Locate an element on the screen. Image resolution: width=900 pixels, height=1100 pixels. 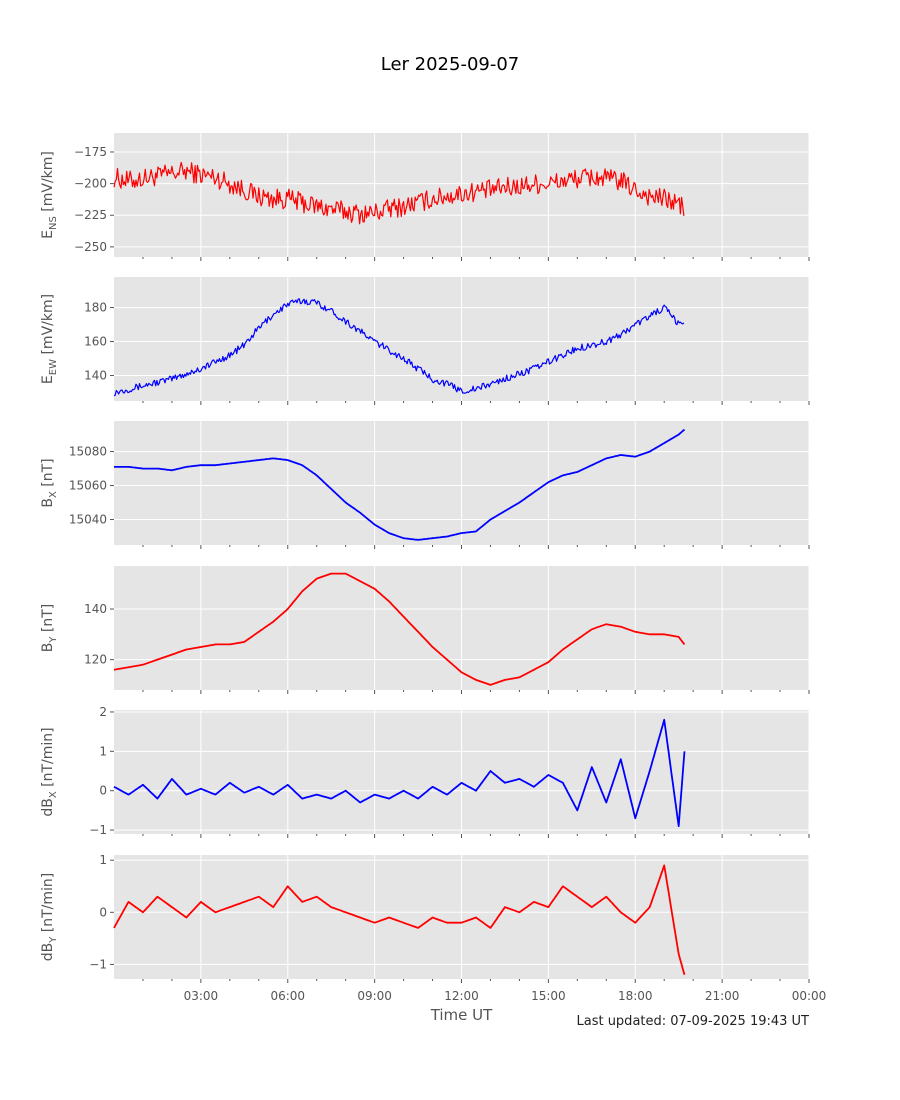
y-tick-label: 2 is located at coordinates (103, 712).